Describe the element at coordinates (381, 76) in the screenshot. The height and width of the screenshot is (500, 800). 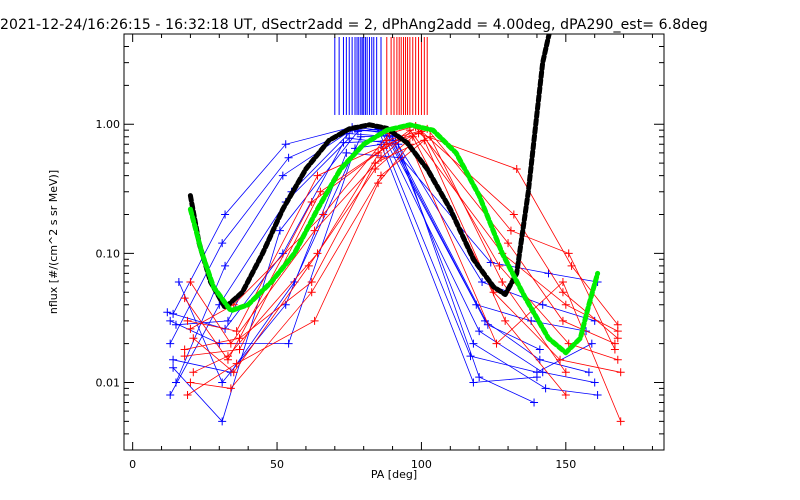
I see `pa-tick-marks` at that location.